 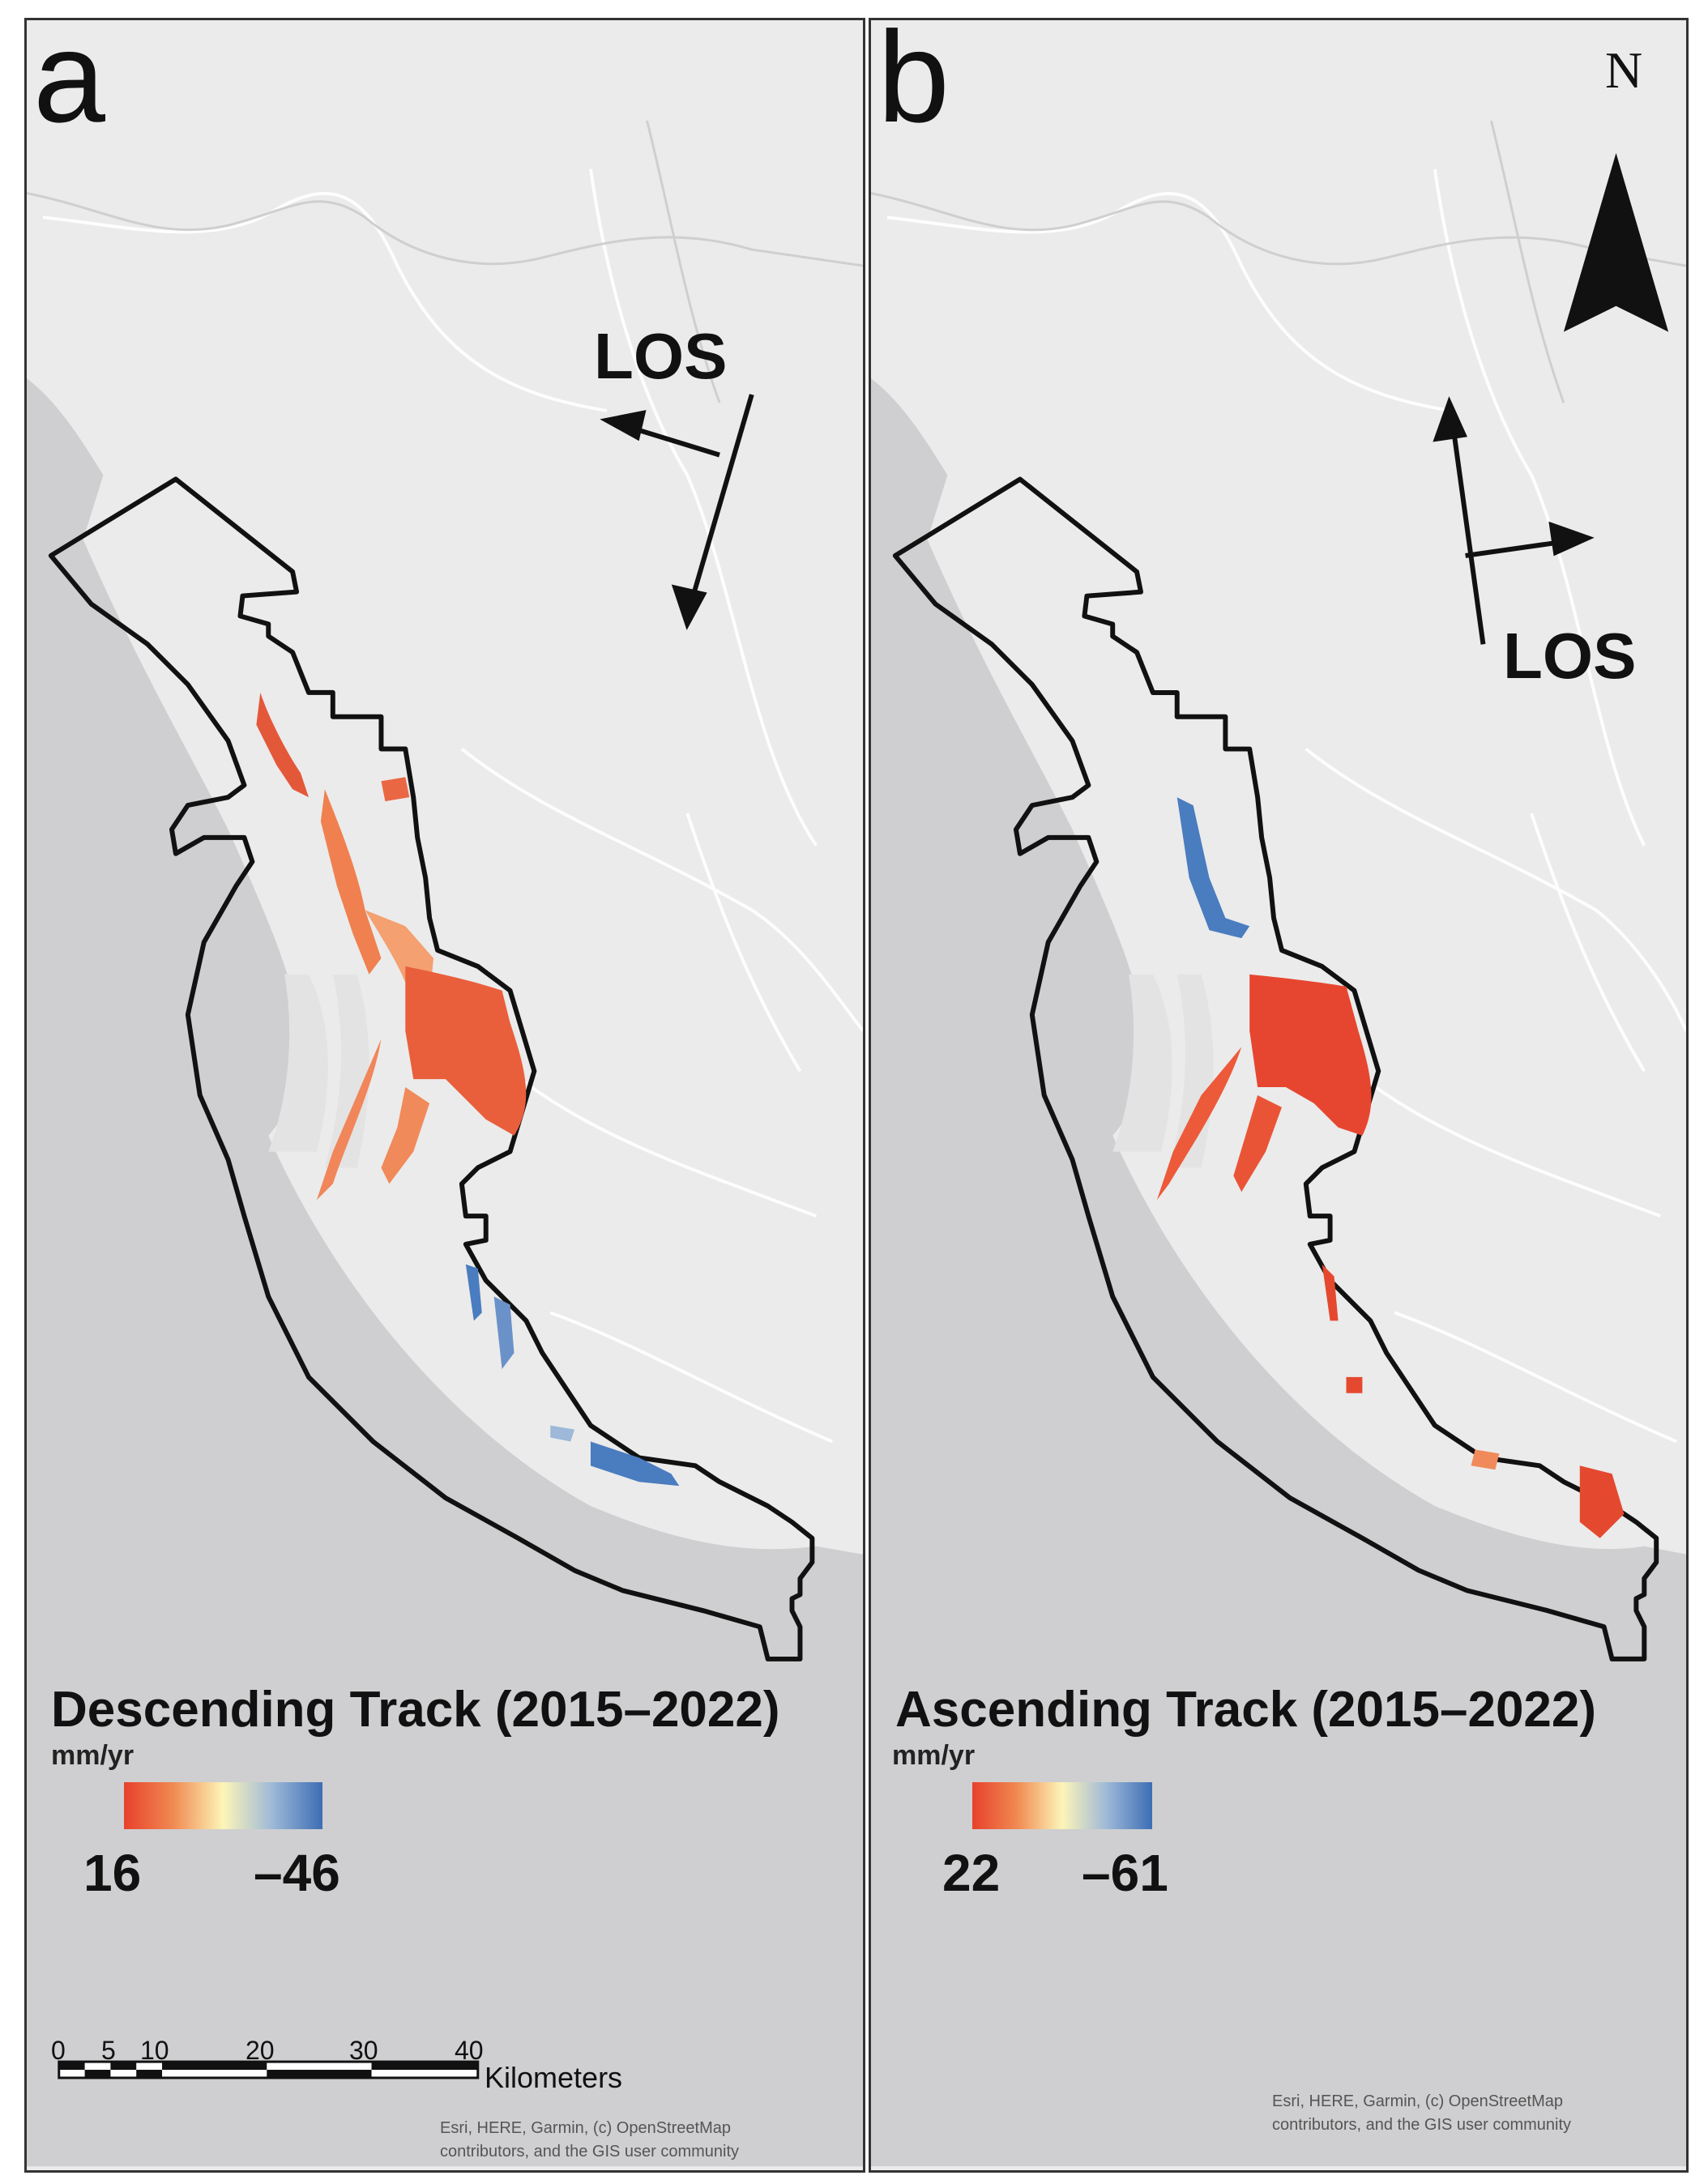 I want to click on scale-tick: 40, so click(x=470, y=2050).